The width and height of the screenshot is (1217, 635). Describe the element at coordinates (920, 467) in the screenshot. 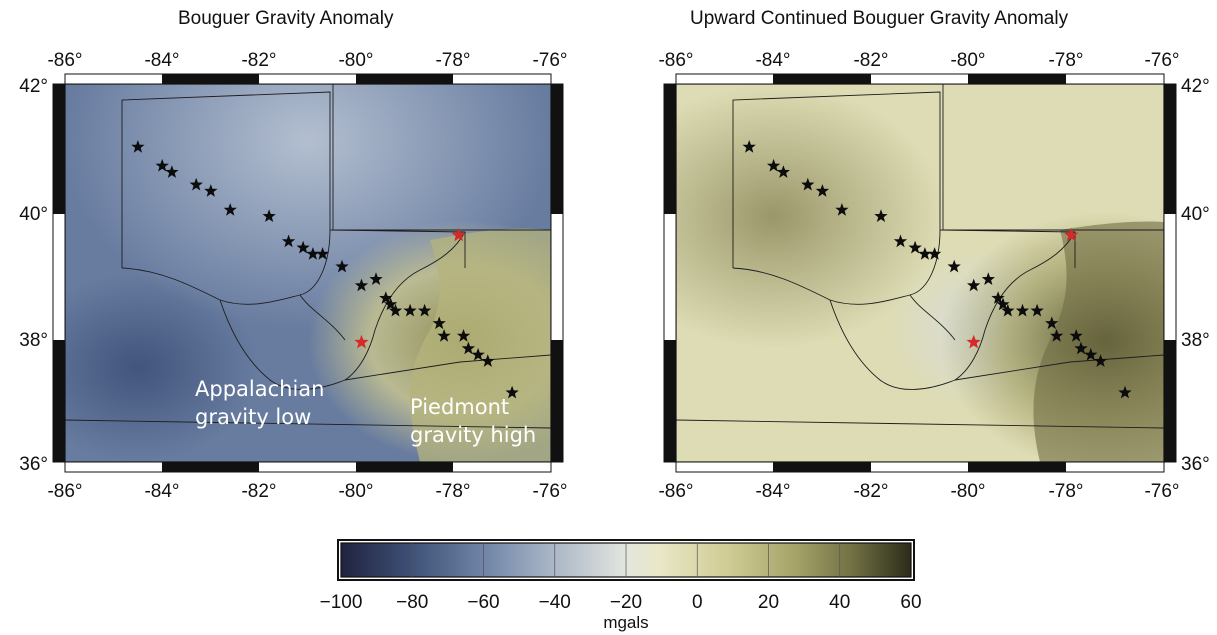

I see `right-border-bottom` at that location.